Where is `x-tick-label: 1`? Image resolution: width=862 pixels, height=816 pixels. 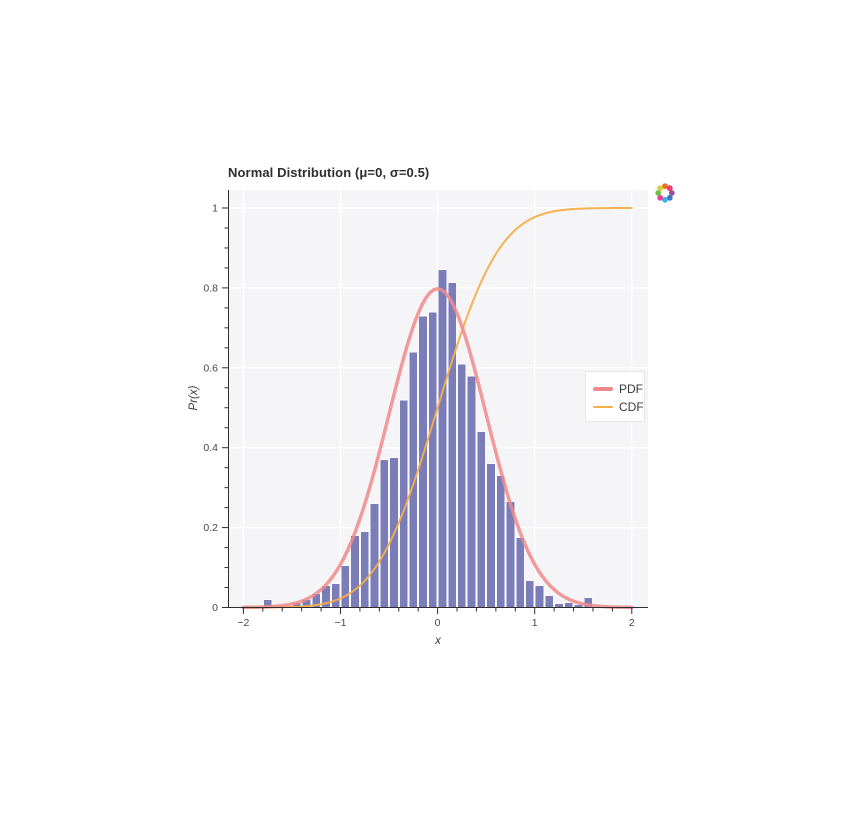
x-tick-label: 1 is located at coordinates (535, 623).